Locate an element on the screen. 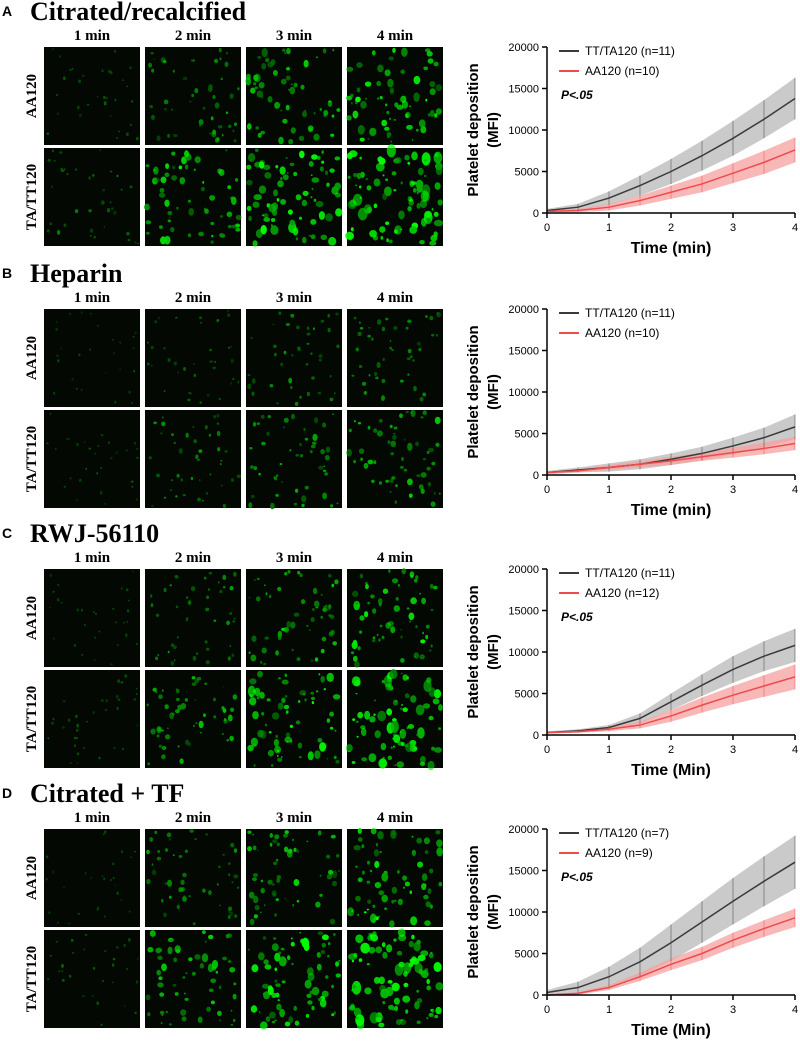 The width and height of the screenshot is (800, 1043). series-line is located at coordinates (671, 927).